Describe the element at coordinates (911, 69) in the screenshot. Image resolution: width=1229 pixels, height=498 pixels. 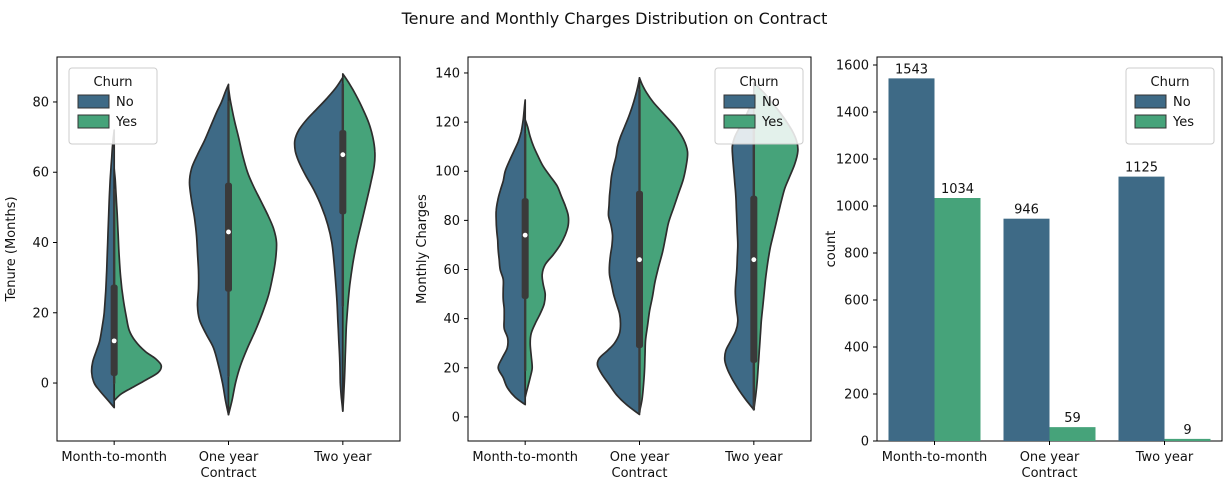
I see `bar-label-no-month-to-month: 1543` at that location.